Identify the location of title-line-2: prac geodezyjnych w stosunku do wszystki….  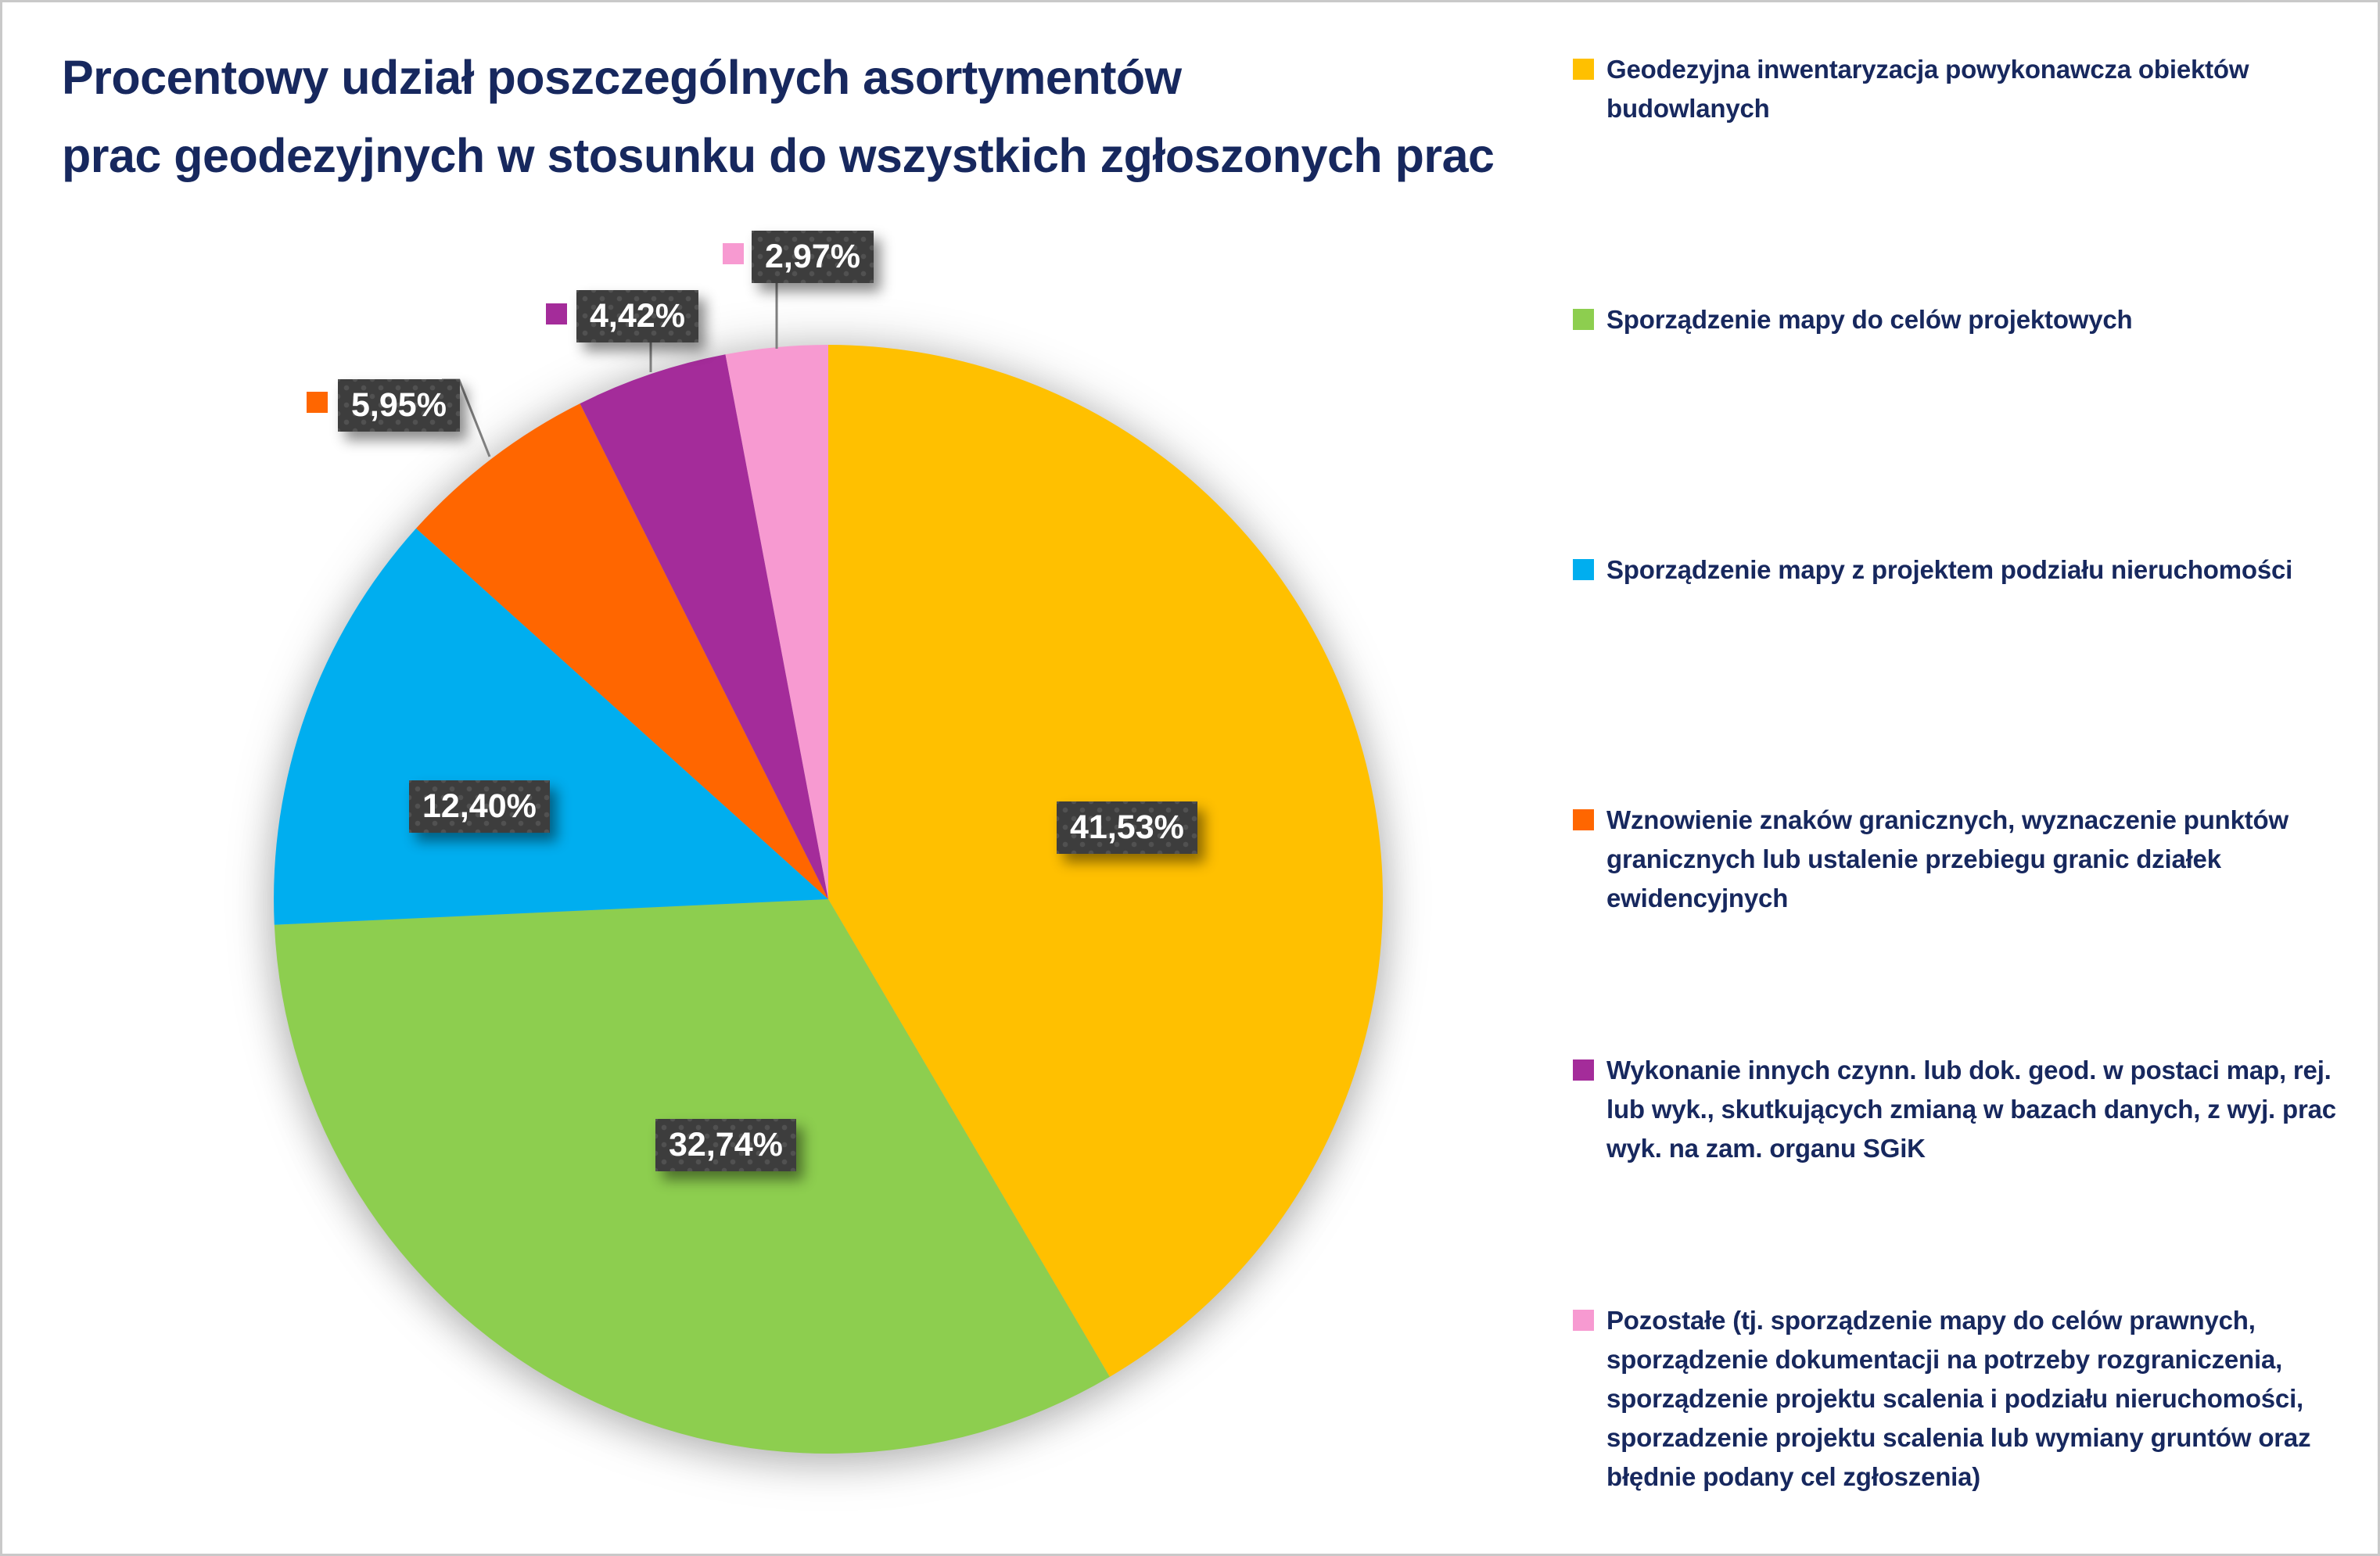
(778, 155).